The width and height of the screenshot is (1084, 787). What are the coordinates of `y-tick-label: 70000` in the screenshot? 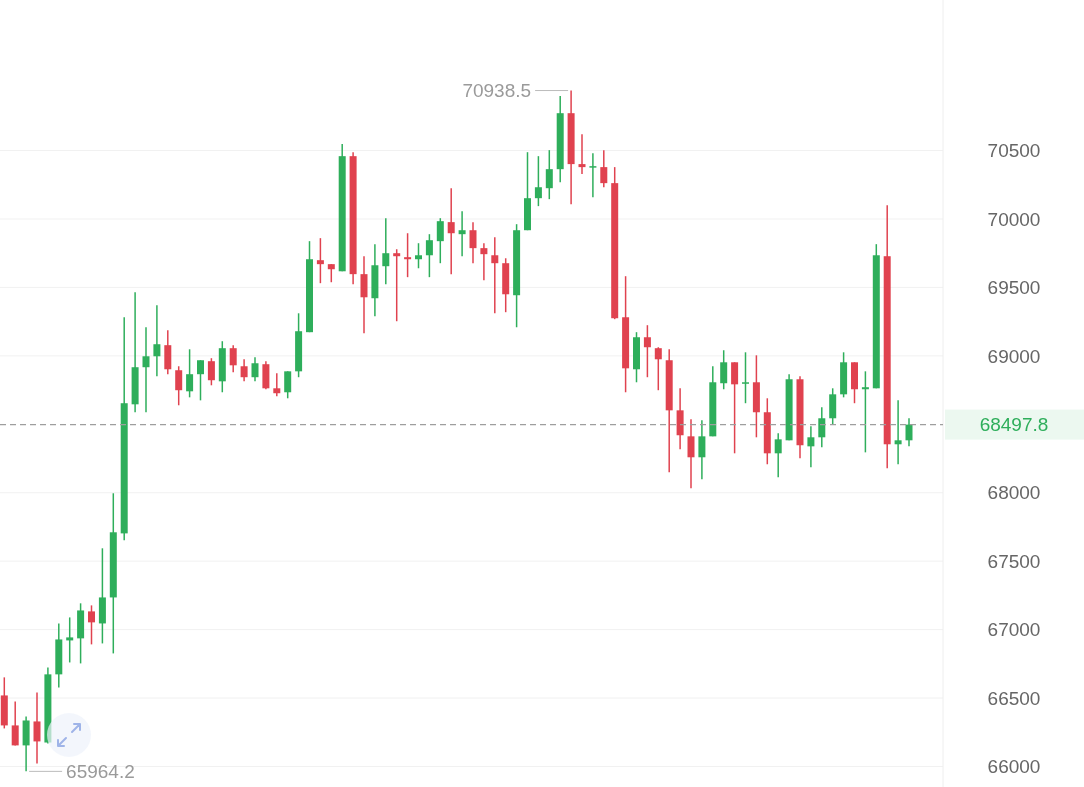 It's located at (1014, 219).